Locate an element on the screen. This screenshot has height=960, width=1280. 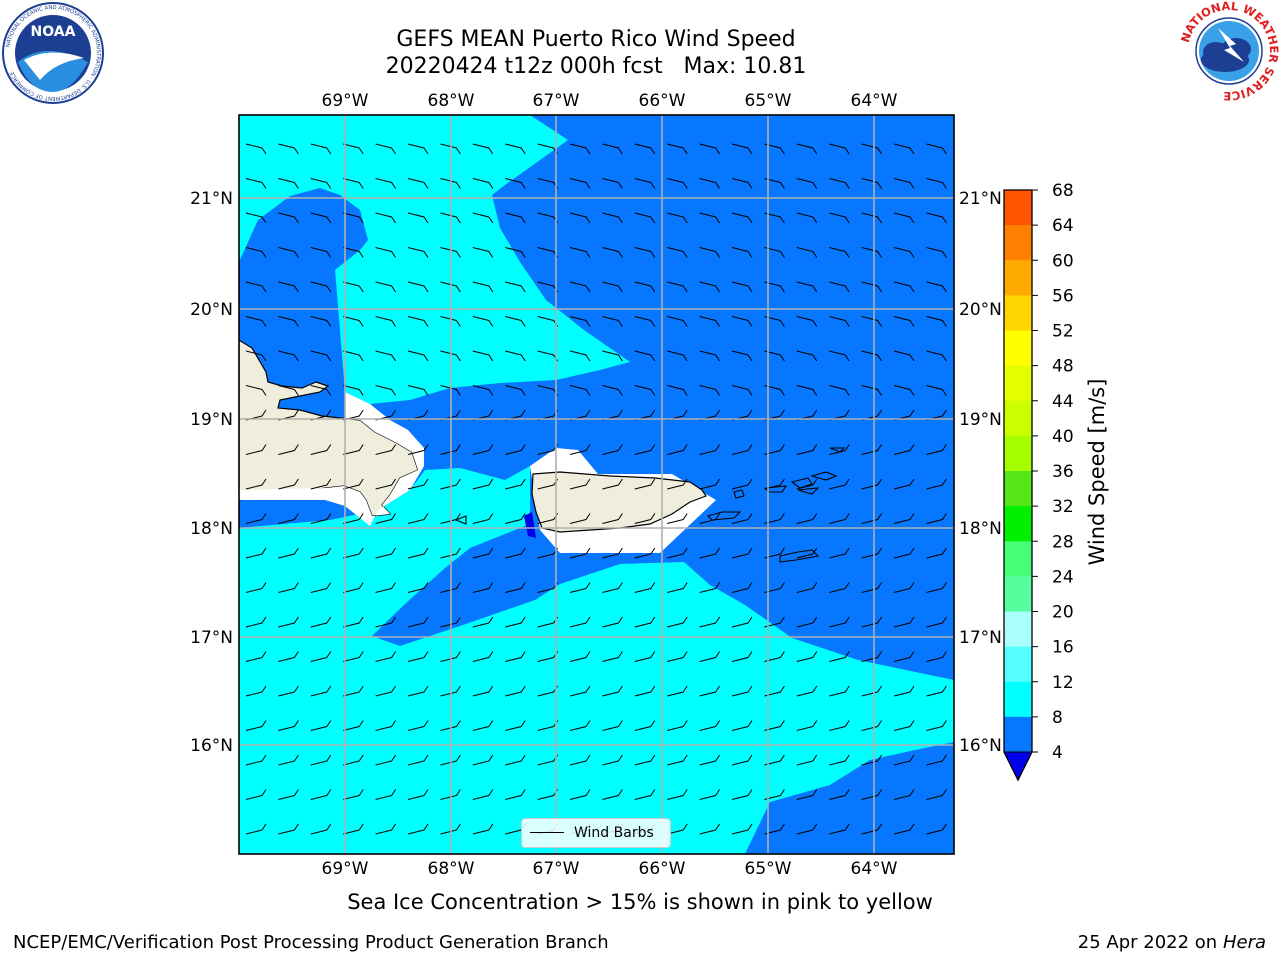
lat-tick-right: 21°N is located at coordinates (980, 199).